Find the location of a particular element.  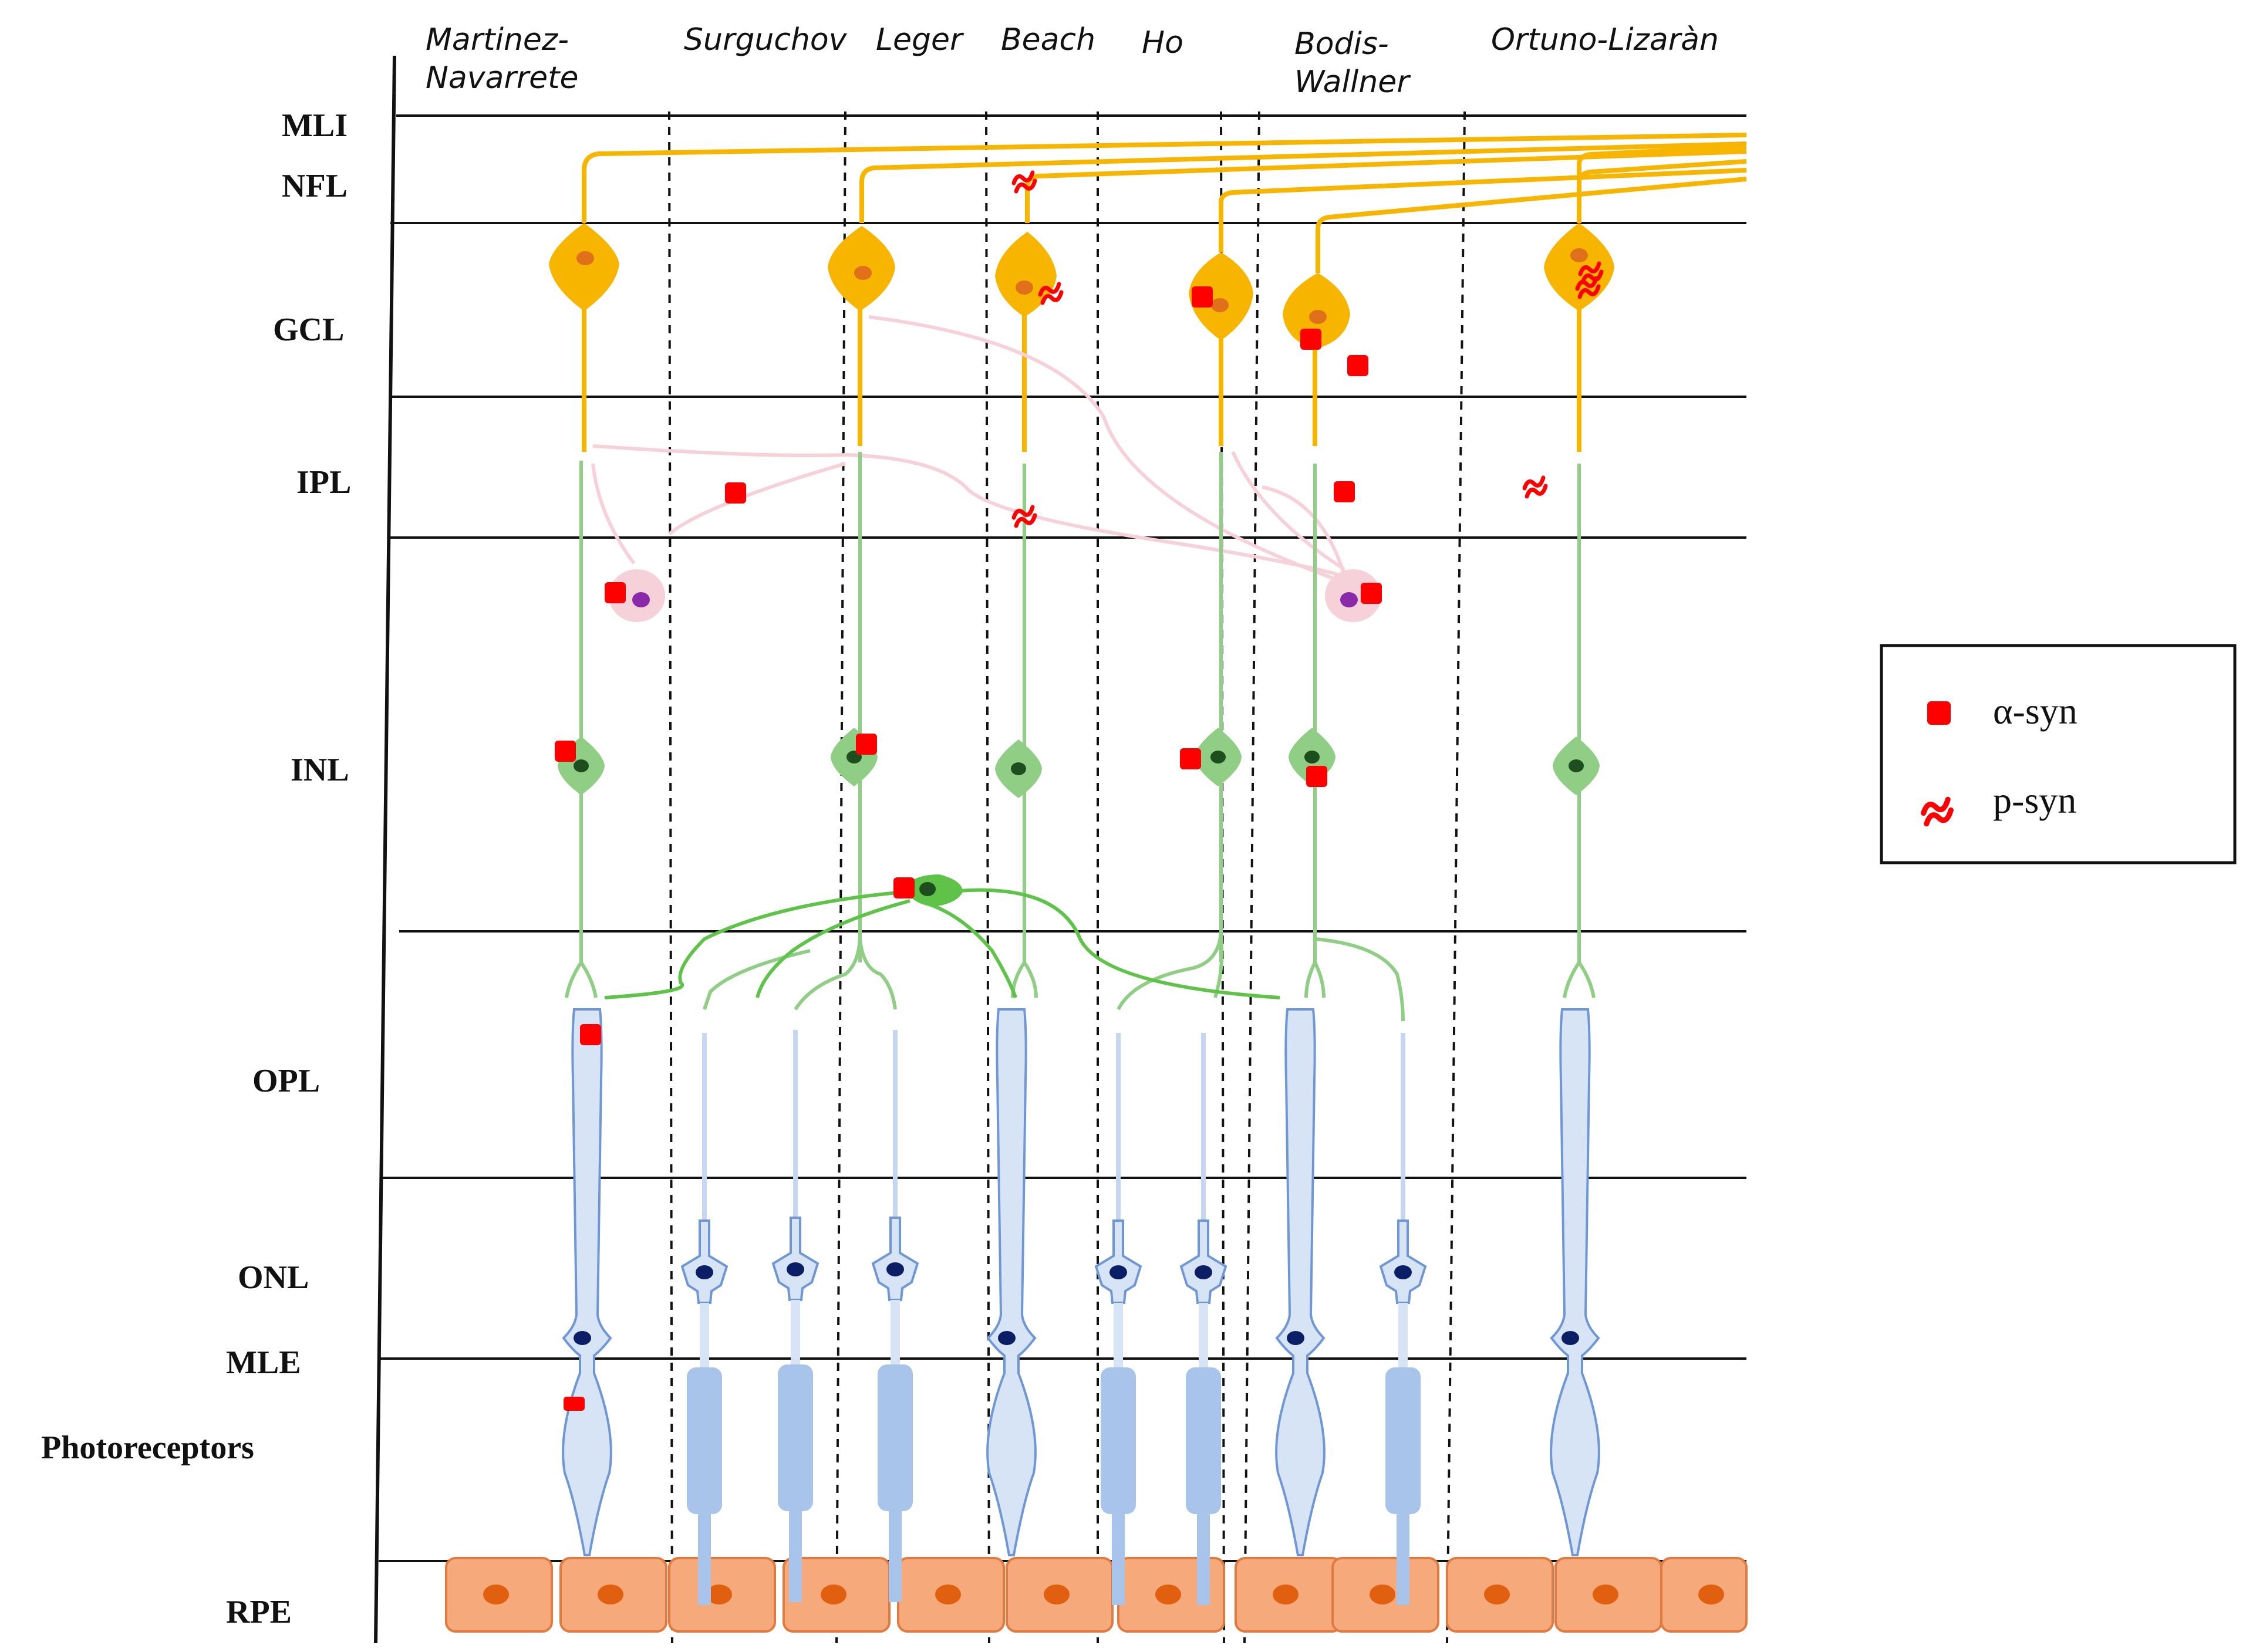

layer-label-mli: MLI is located at coordinates (315, 125).